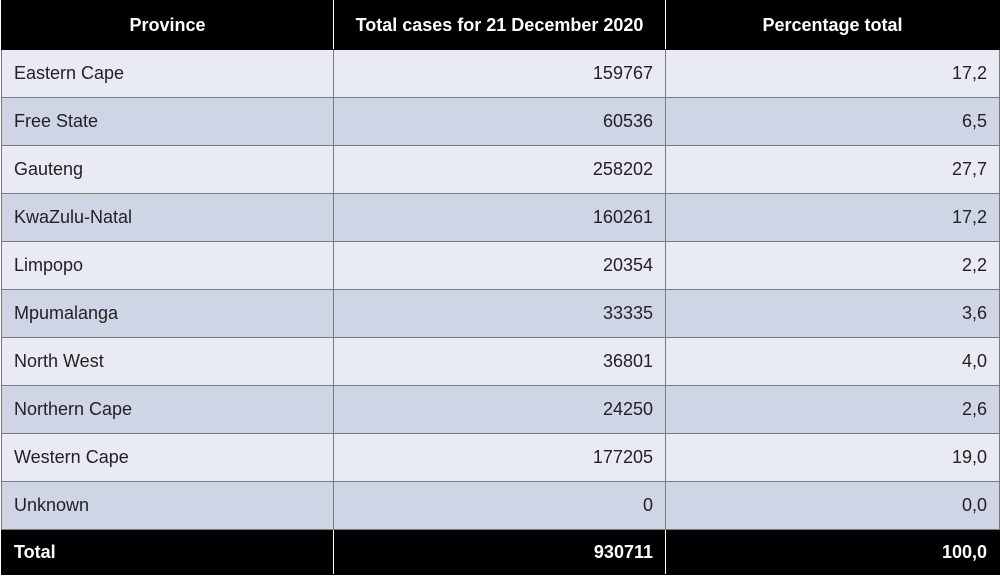  I want to click on total-row: Total 930711 100,0, so click(500, 552).